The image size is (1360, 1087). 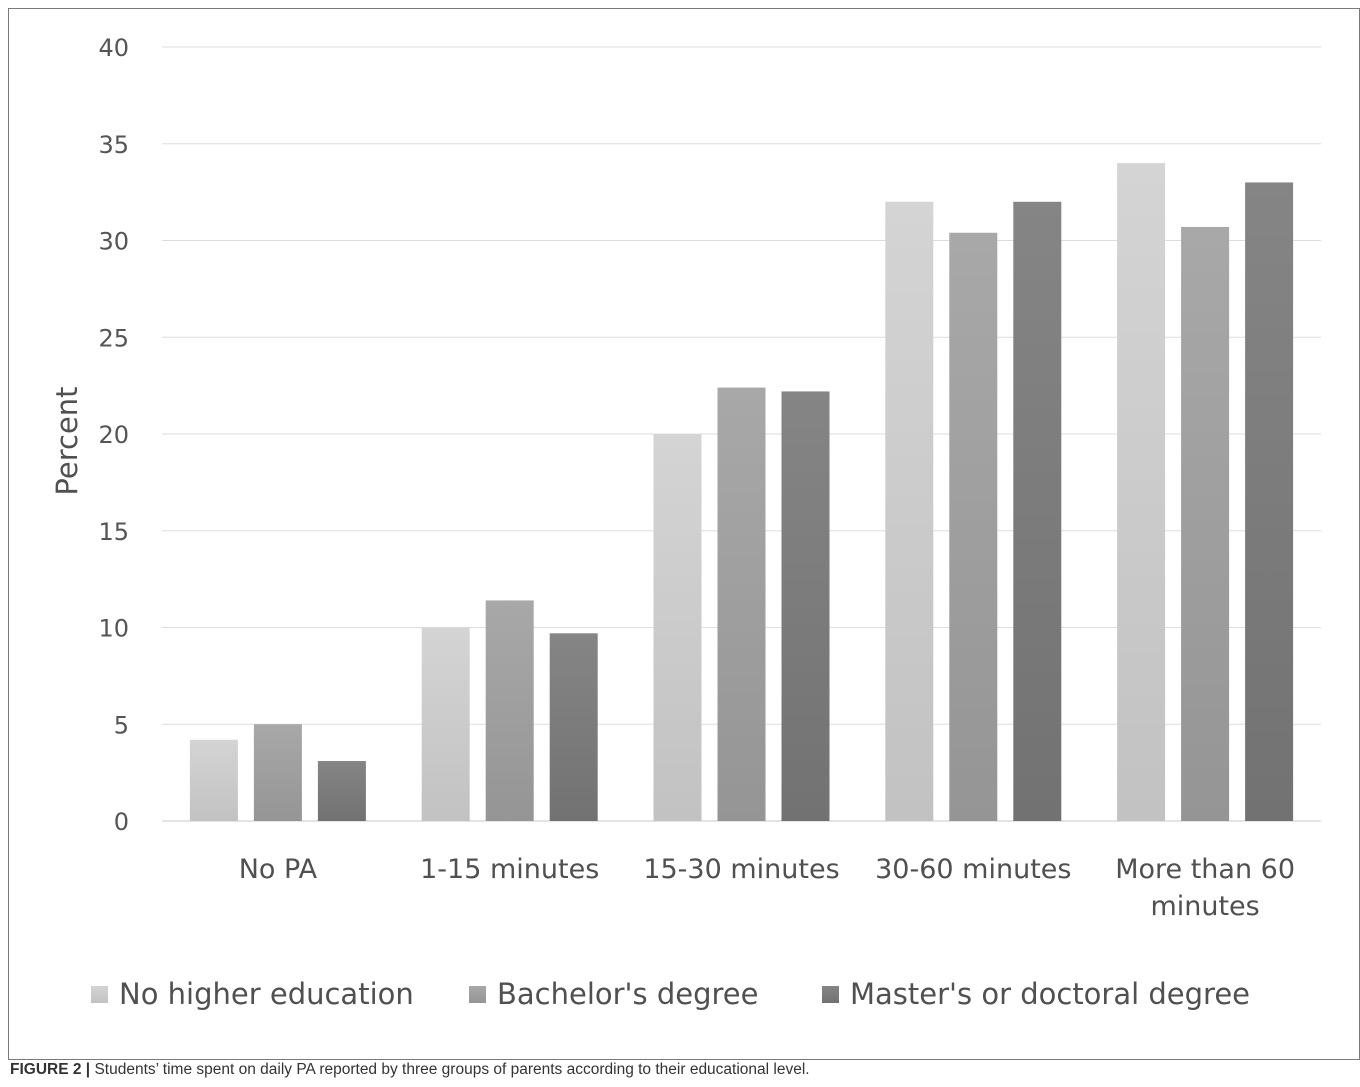 What do you see at coordinates (113, 629) in the screenshot?
I see `y-tick-label: 10` at bounding box center [113, 629].